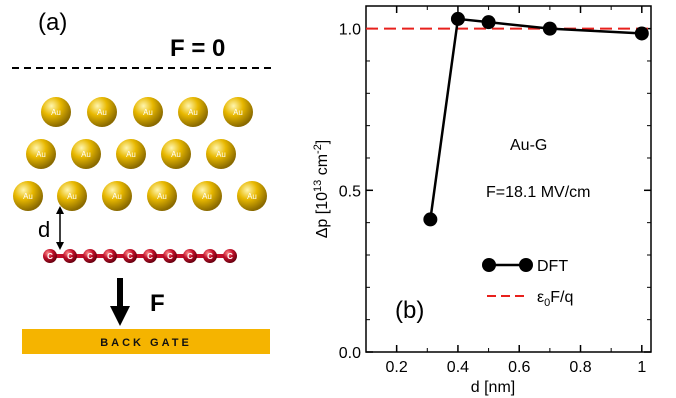 Image resolution: width=676 pixels, height=398 pixels. Describe the element at coordinates (350, 30) in the screenshot. I see `y-tick-label: 1.0` at that location.